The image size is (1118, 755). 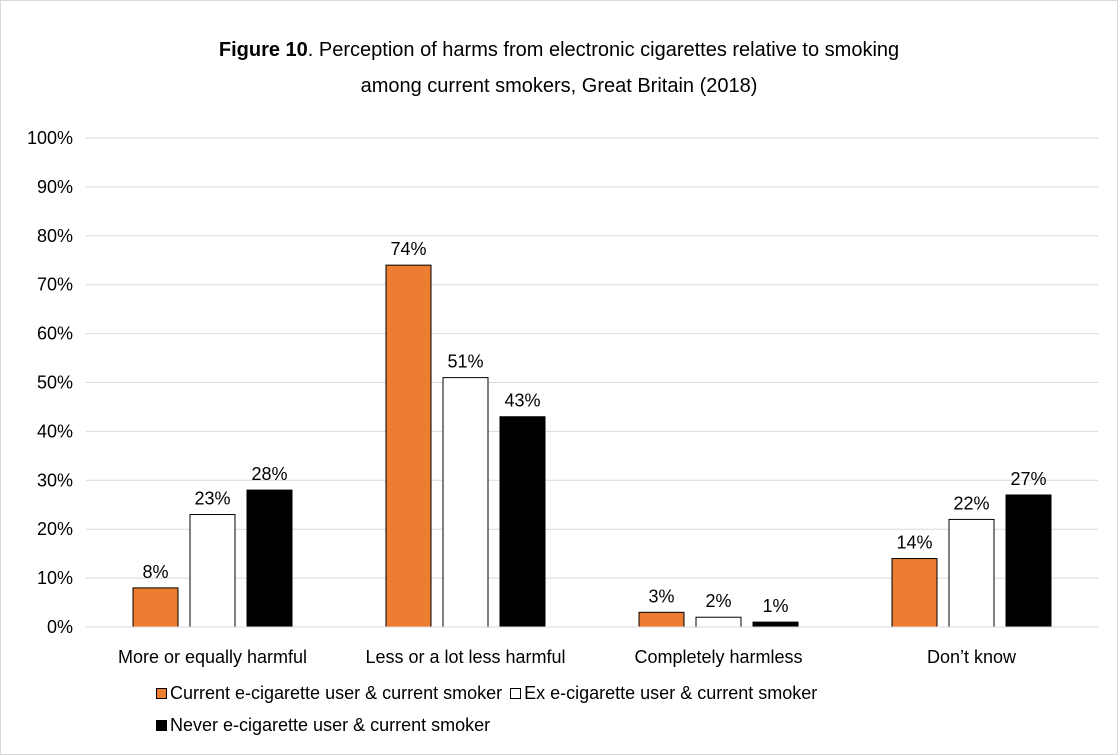 I want to click on y-tick-label: 100%, so click(x=50, y=138).